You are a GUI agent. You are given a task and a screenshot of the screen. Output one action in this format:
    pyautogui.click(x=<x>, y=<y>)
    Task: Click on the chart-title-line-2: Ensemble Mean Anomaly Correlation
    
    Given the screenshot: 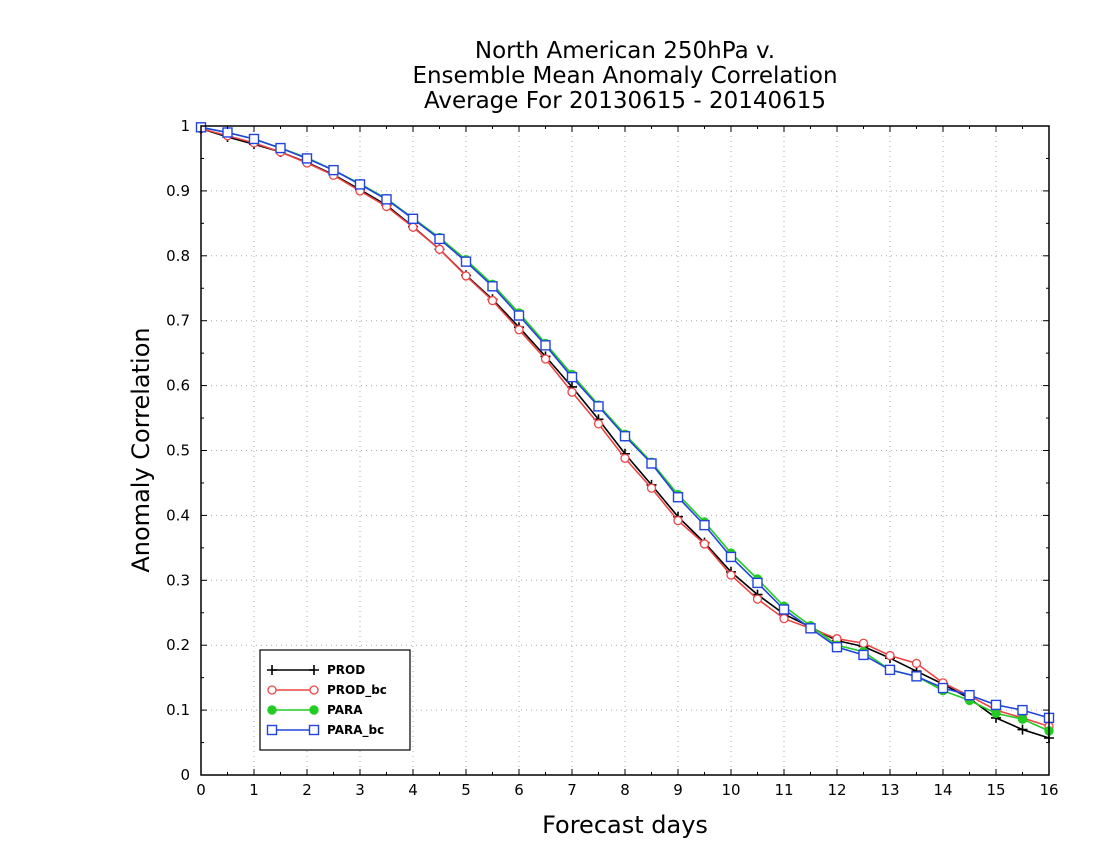 What is the action you would take?
    pyautogui.click(x=624, y=76)
    